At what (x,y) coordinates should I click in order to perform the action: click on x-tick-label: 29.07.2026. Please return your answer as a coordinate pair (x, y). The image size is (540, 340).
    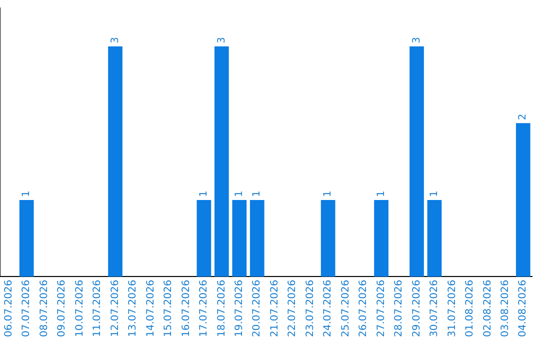
    Looking at the image, I should click on (416, 309).